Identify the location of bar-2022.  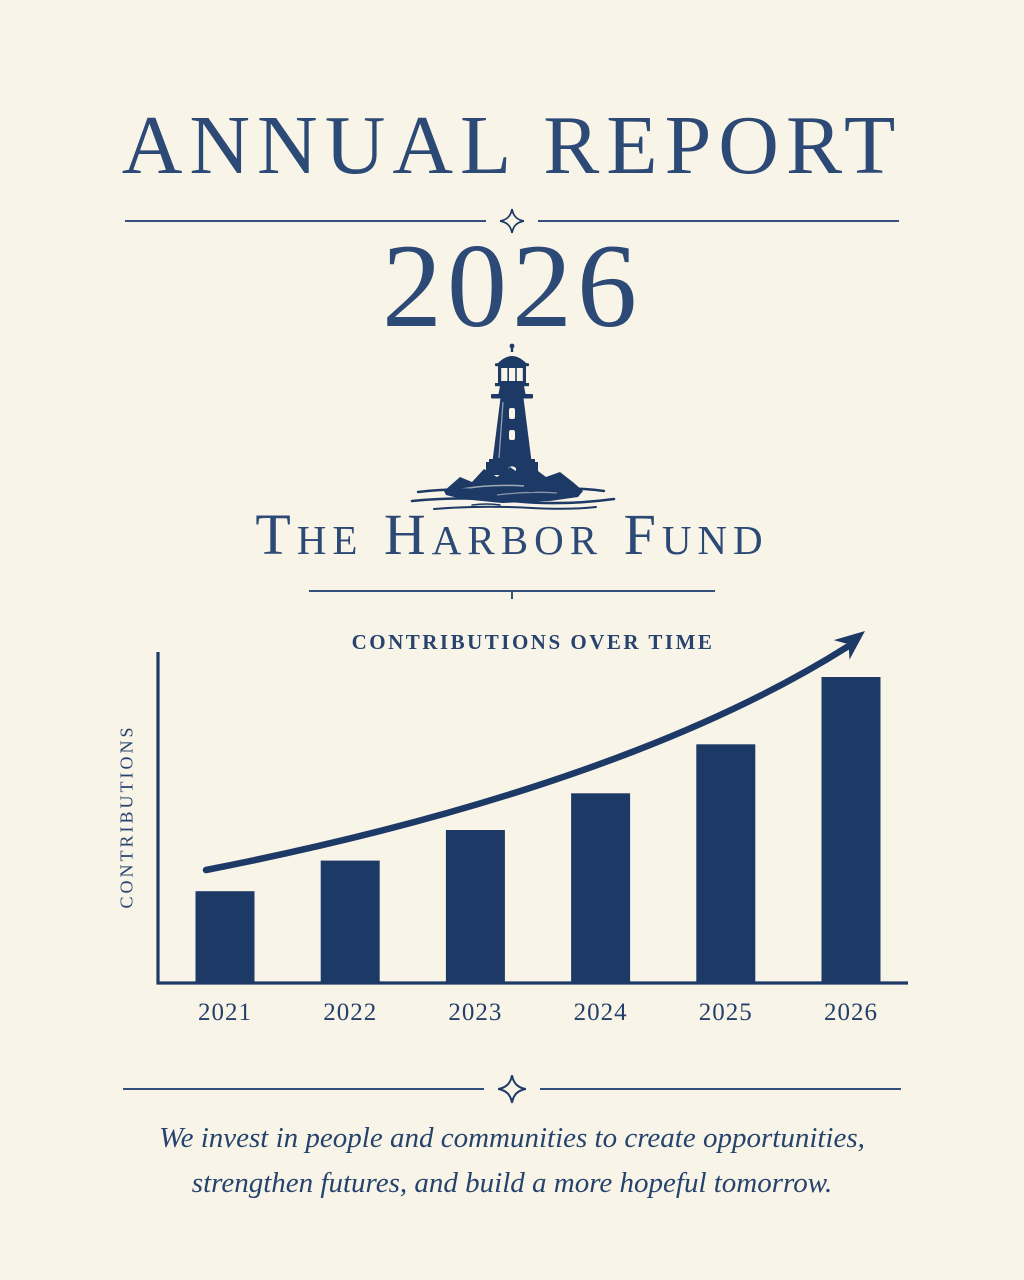
(350, 921).